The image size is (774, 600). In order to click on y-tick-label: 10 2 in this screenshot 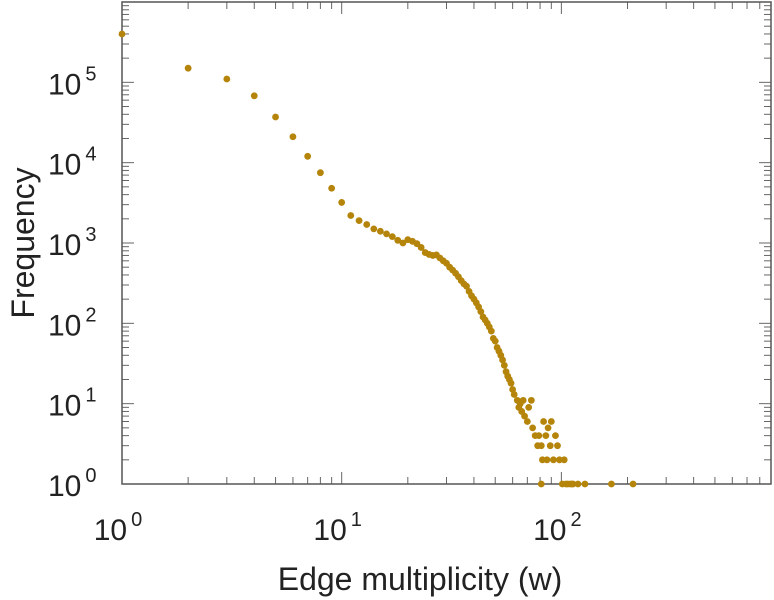, I will do `click(72, 323)`.